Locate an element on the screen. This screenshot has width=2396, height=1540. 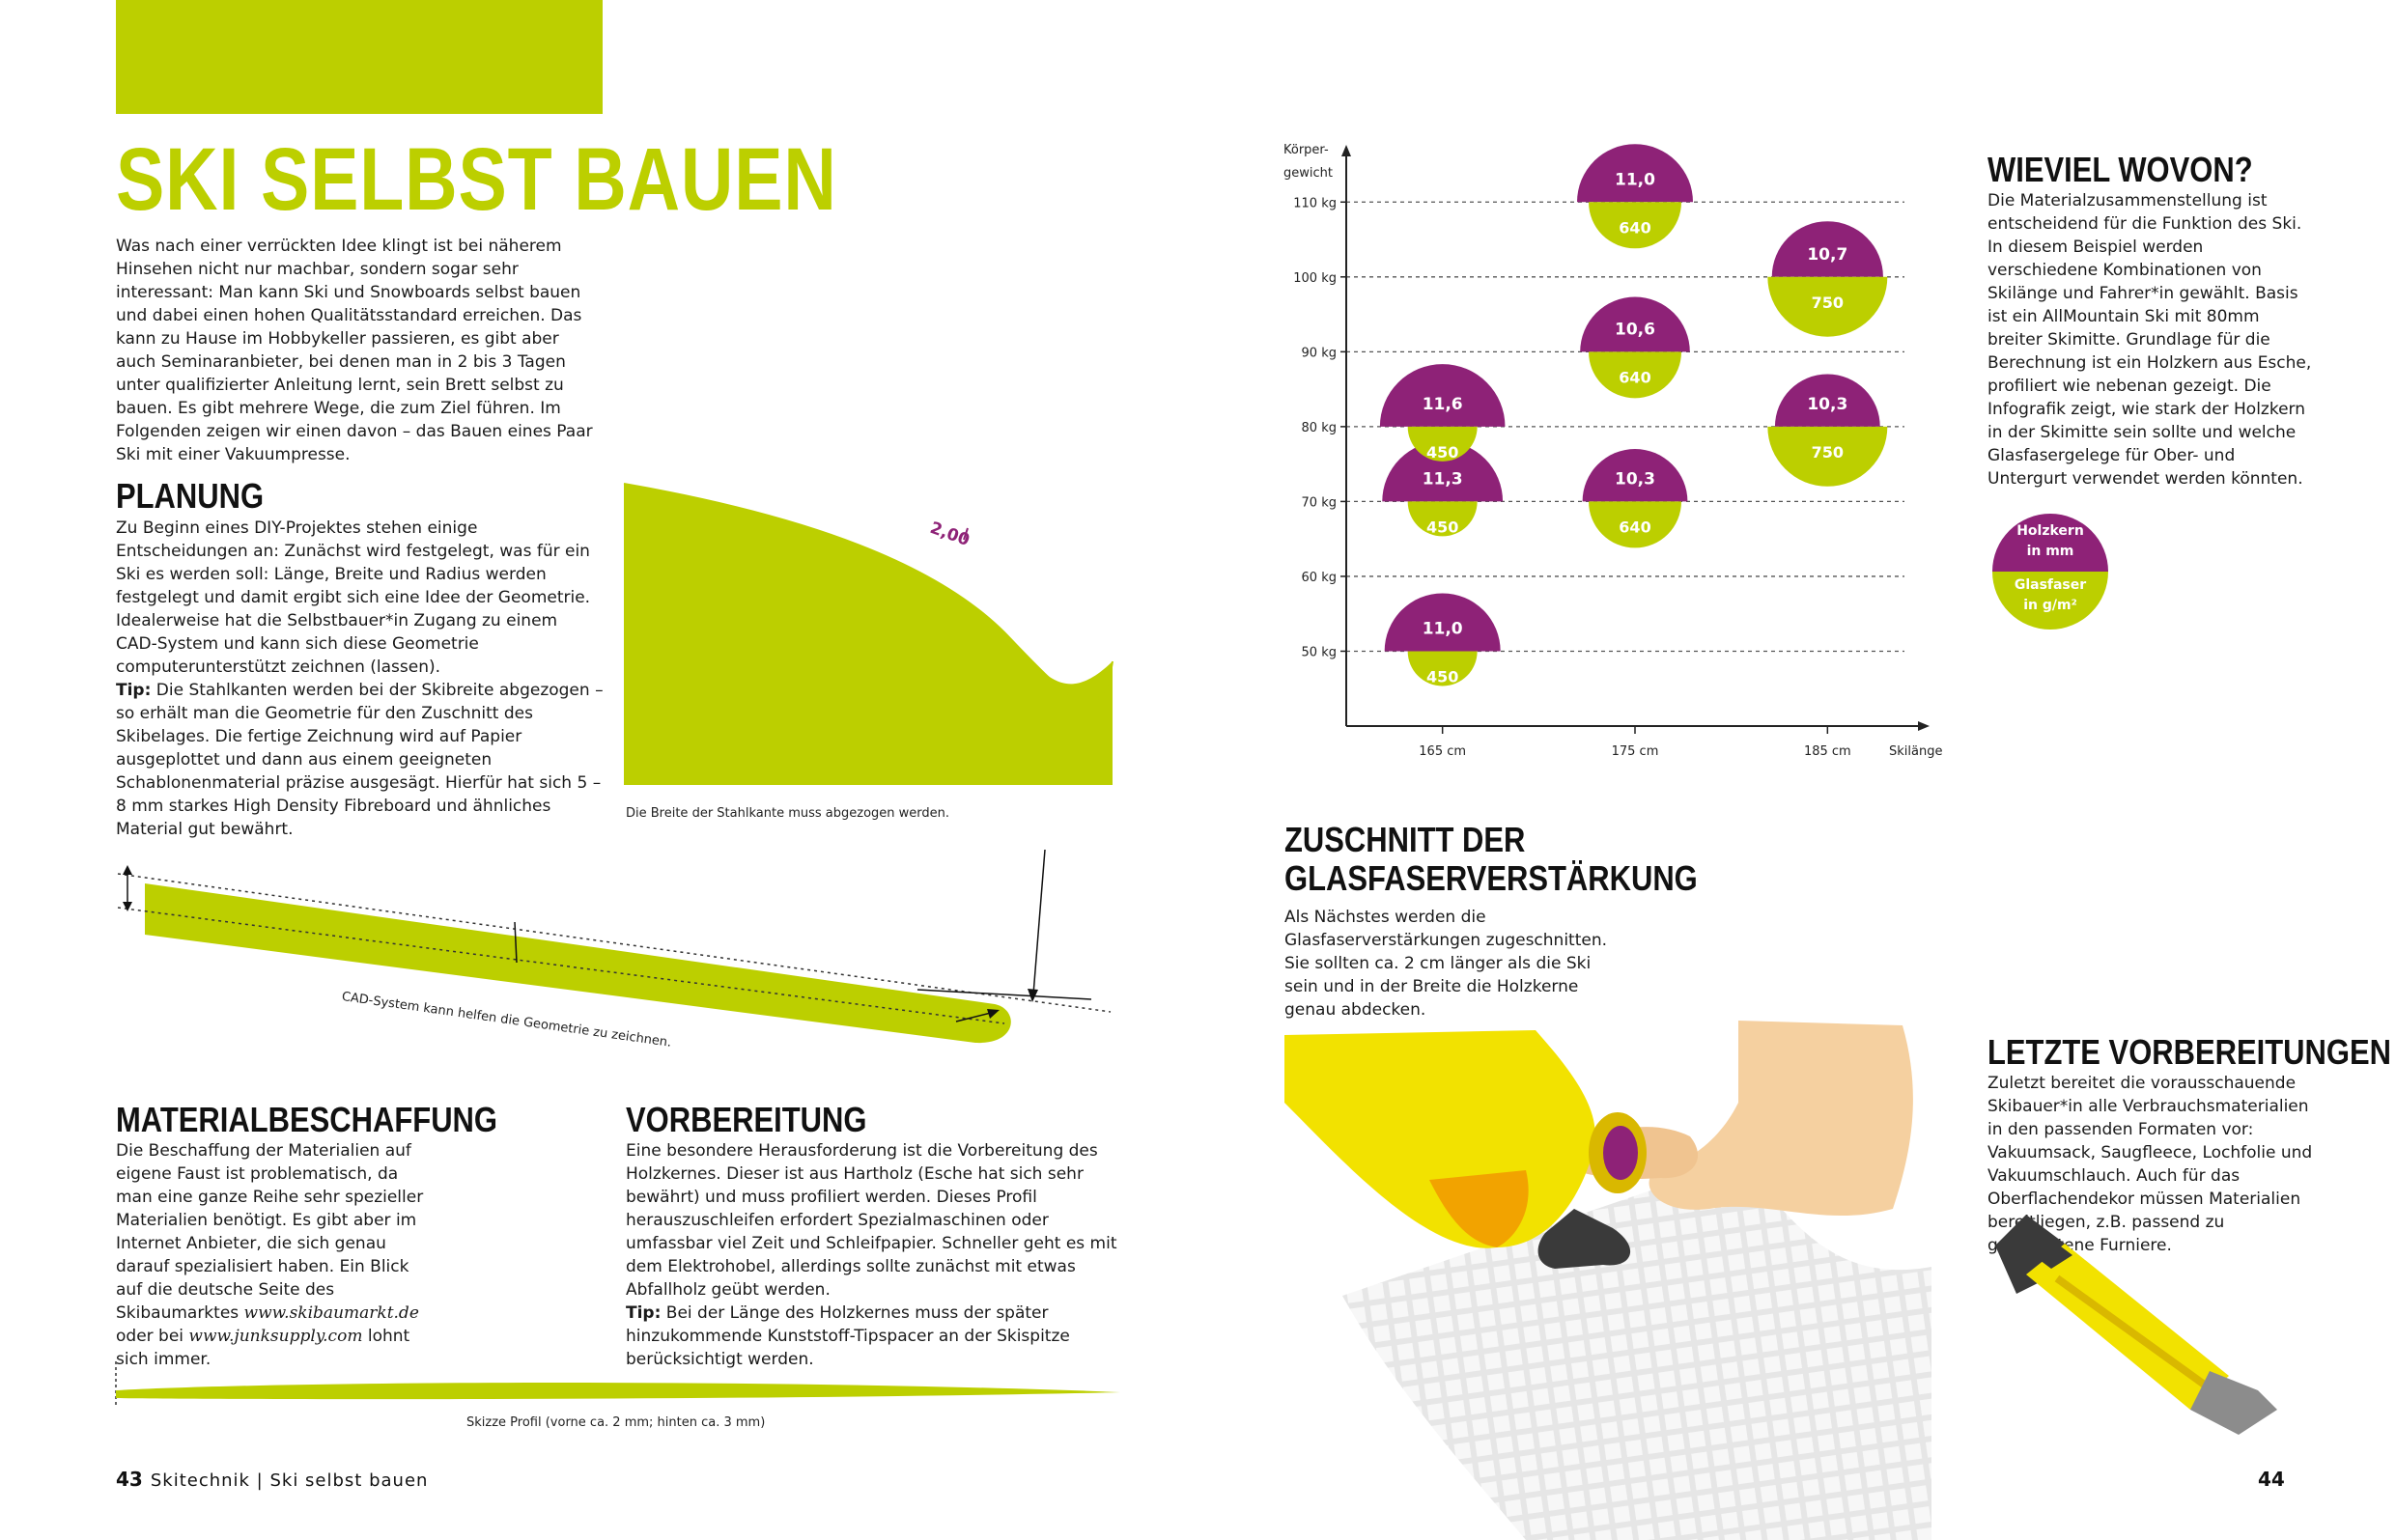
vorbereitung-tip-label: Tip: is located at coordinates (644, 1313).